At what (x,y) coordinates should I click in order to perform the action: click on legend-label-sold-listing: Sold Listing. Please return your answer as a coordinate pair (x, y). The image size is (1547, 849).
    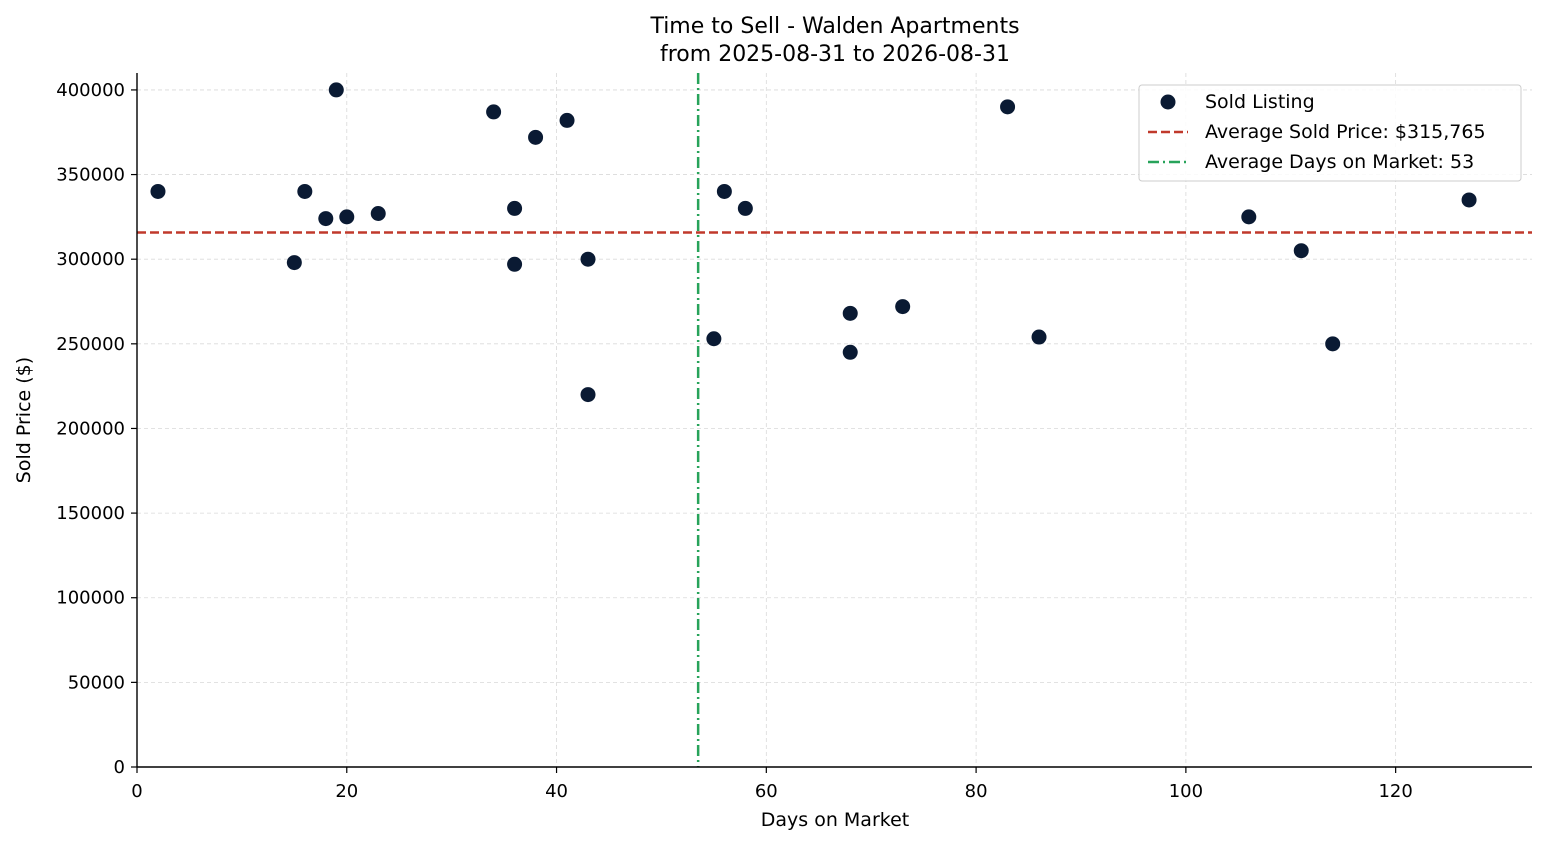
    Looking at the image, I should click on (1260, 102).